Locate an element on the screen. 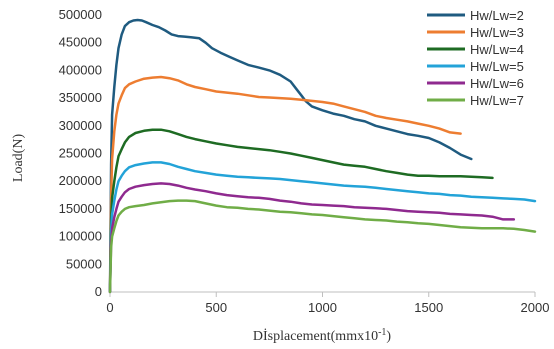  x-axis-title: Dİsplacement(mmx10-1) is located at coordinates (322, 335).